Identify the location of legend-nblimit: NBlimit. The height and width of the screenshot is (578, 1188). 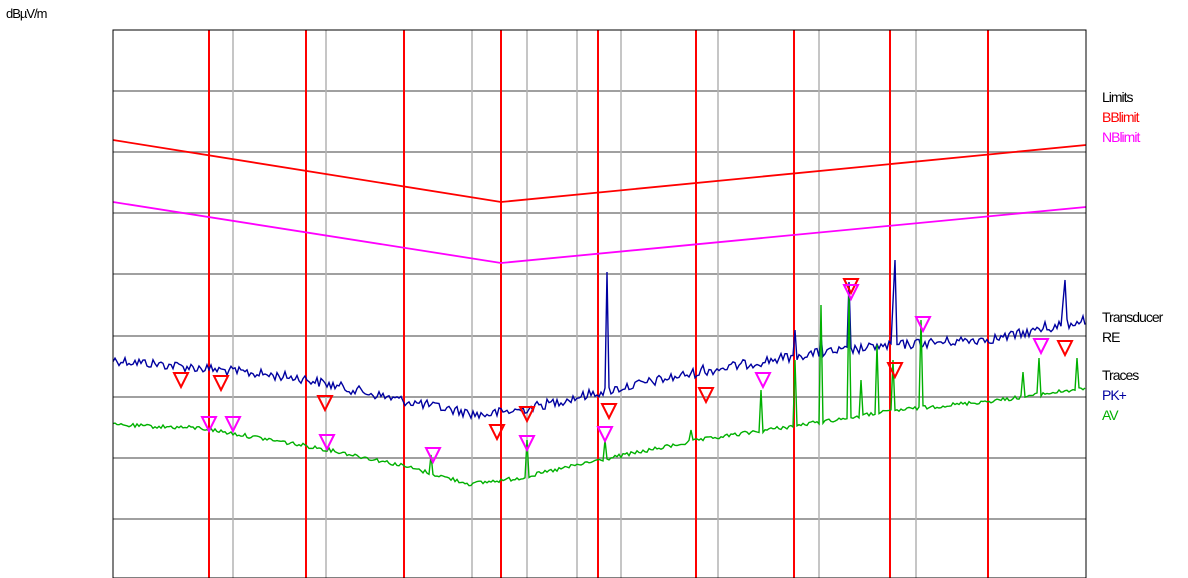
(1121, 137).